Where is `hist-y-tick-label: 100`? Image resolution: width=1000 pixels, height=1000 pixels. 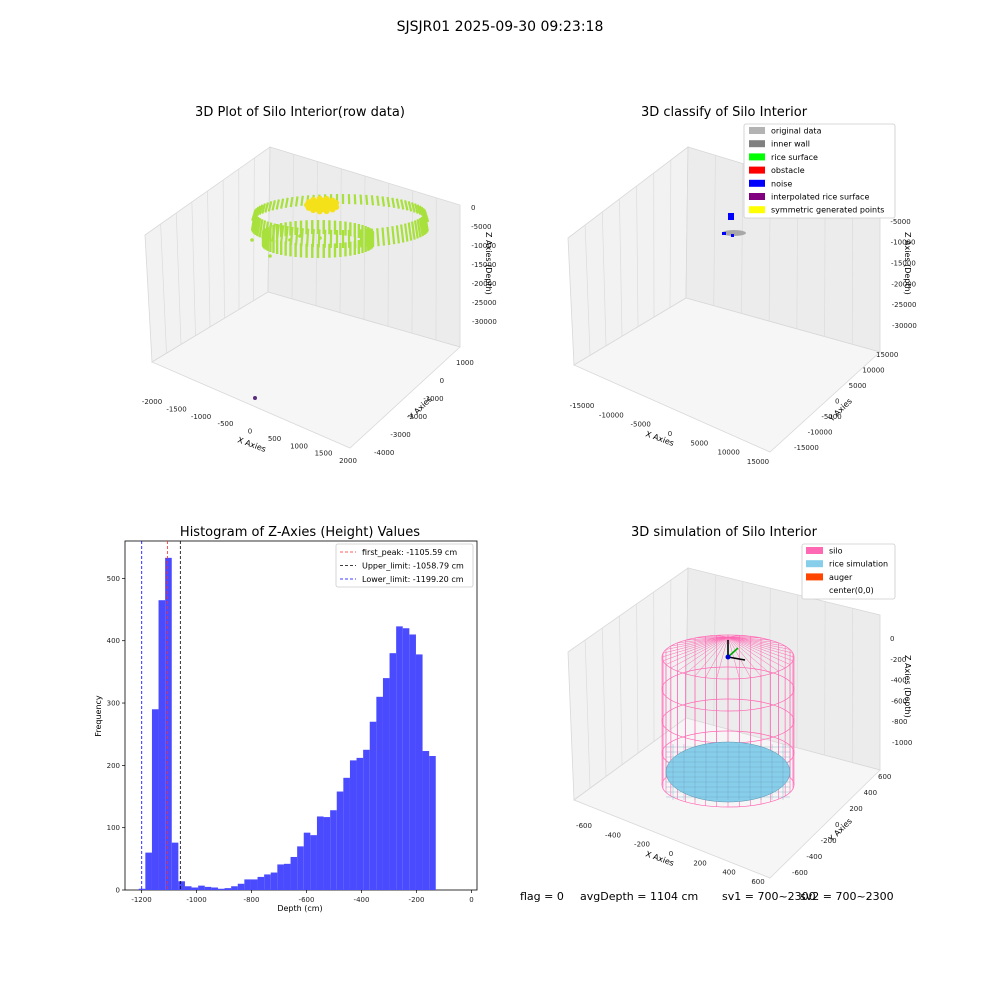
hist-y-tick-label: 100 is located at coordinates (113, 828).